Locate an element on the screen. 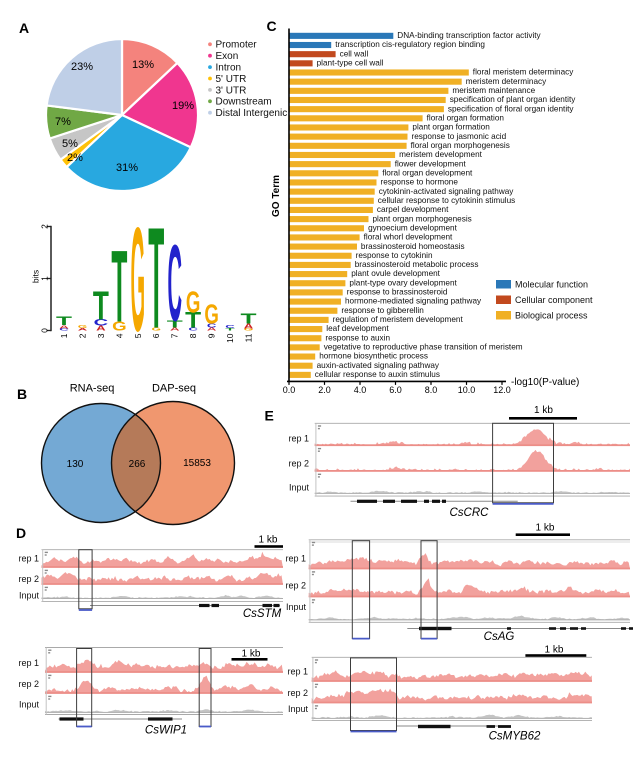 This screenshot has width=633, height=763. svg-text: gynoecium development is located at coordinates (412, 227).